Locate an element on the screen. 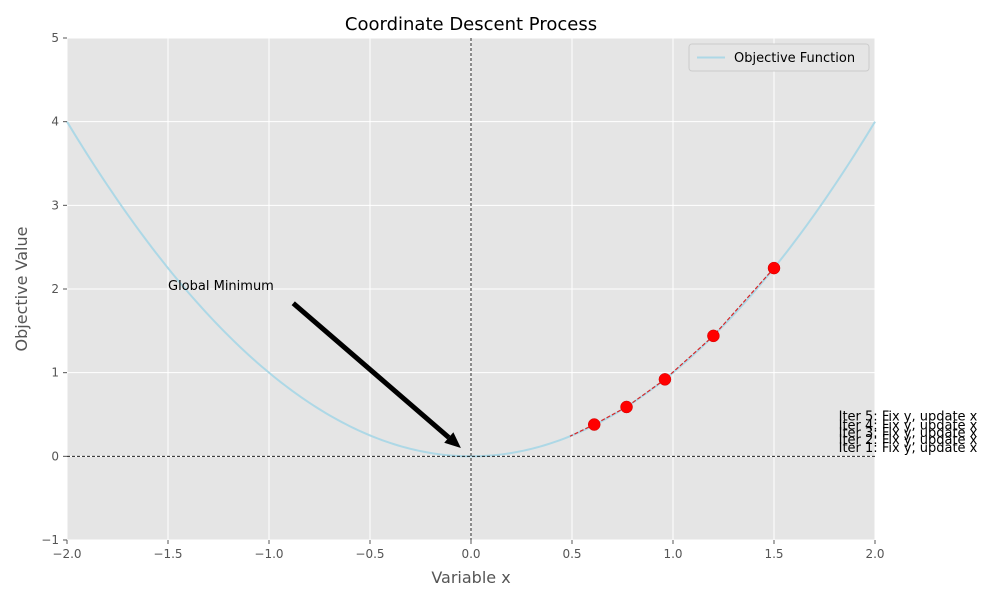 Image resolution: width=1000 pixels, height=604 pixels. descent-path-line is located at coordinates (672, 352).